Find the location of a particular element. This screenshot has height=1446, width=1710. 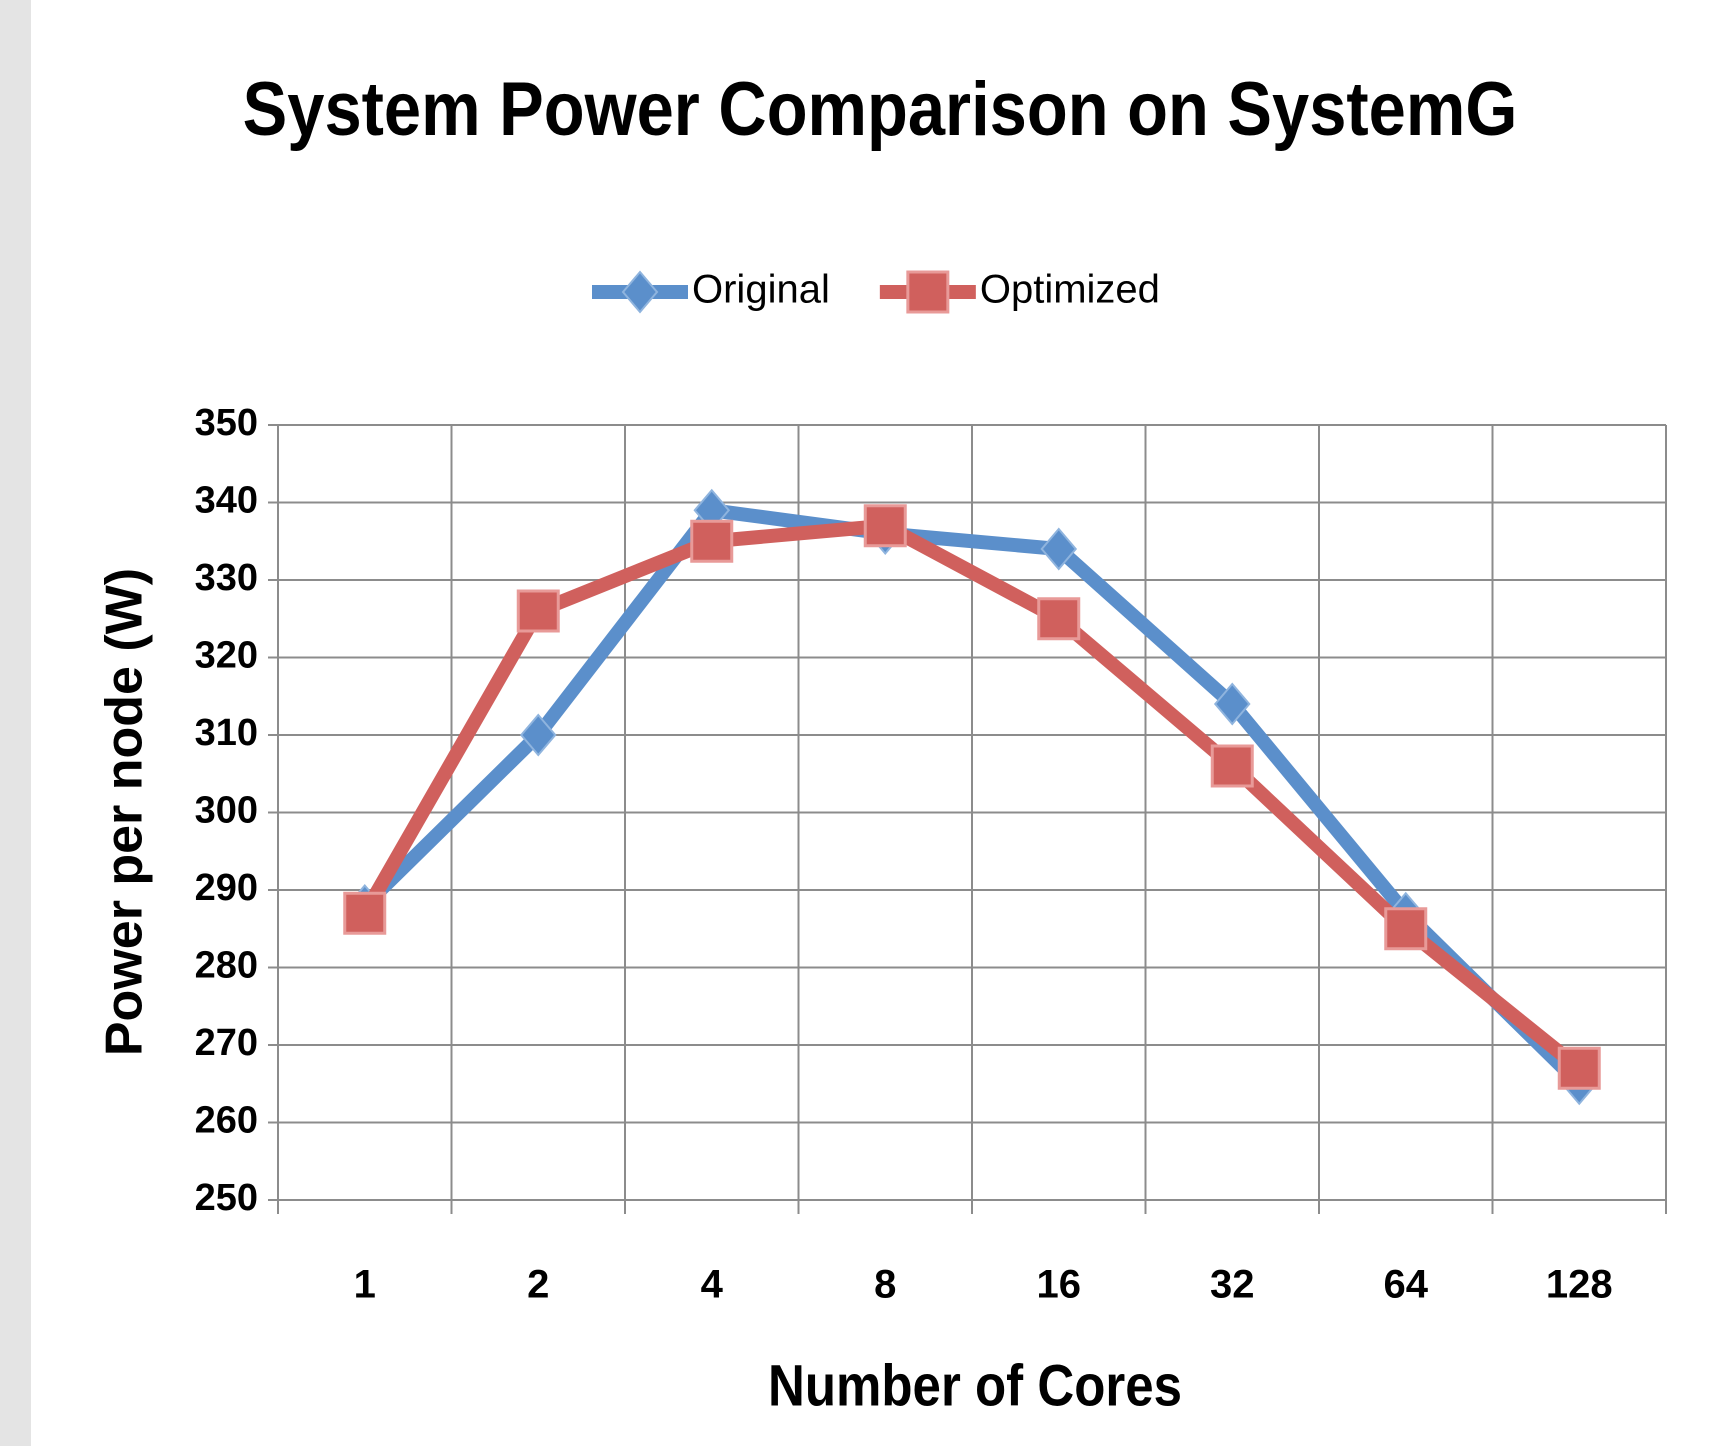

y-axis-title: Power per node (W) is located at coordinates (125, 812).